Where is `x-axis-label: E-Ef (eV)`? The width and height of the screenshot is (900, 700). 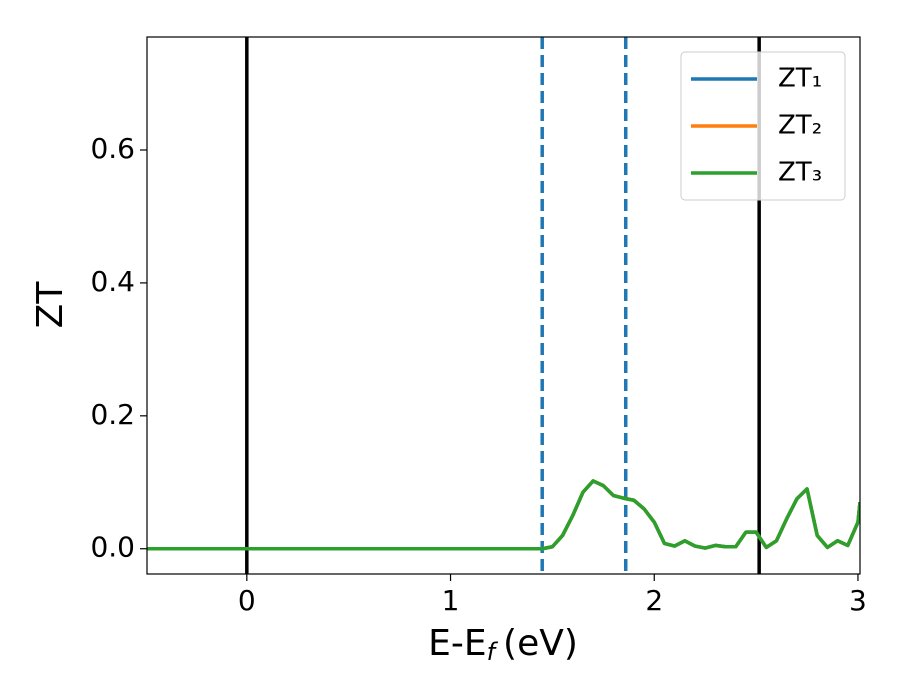
x-axis-label: E-Ef (eV) is located at coordinates (503, 644).